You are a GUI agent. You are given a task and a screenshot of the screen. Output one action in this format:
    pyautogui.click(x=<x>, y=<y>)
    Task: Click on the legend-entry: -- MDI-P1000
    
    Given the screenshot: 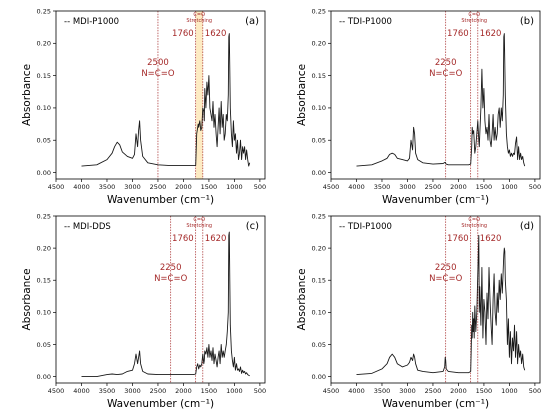 What is the action you would take?
    pyautogui.click(x=91, y=22)
    